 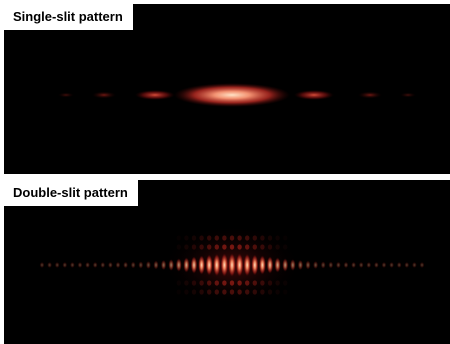 I want to click on single-slit-pattern-image, so click(x=237, y=95).